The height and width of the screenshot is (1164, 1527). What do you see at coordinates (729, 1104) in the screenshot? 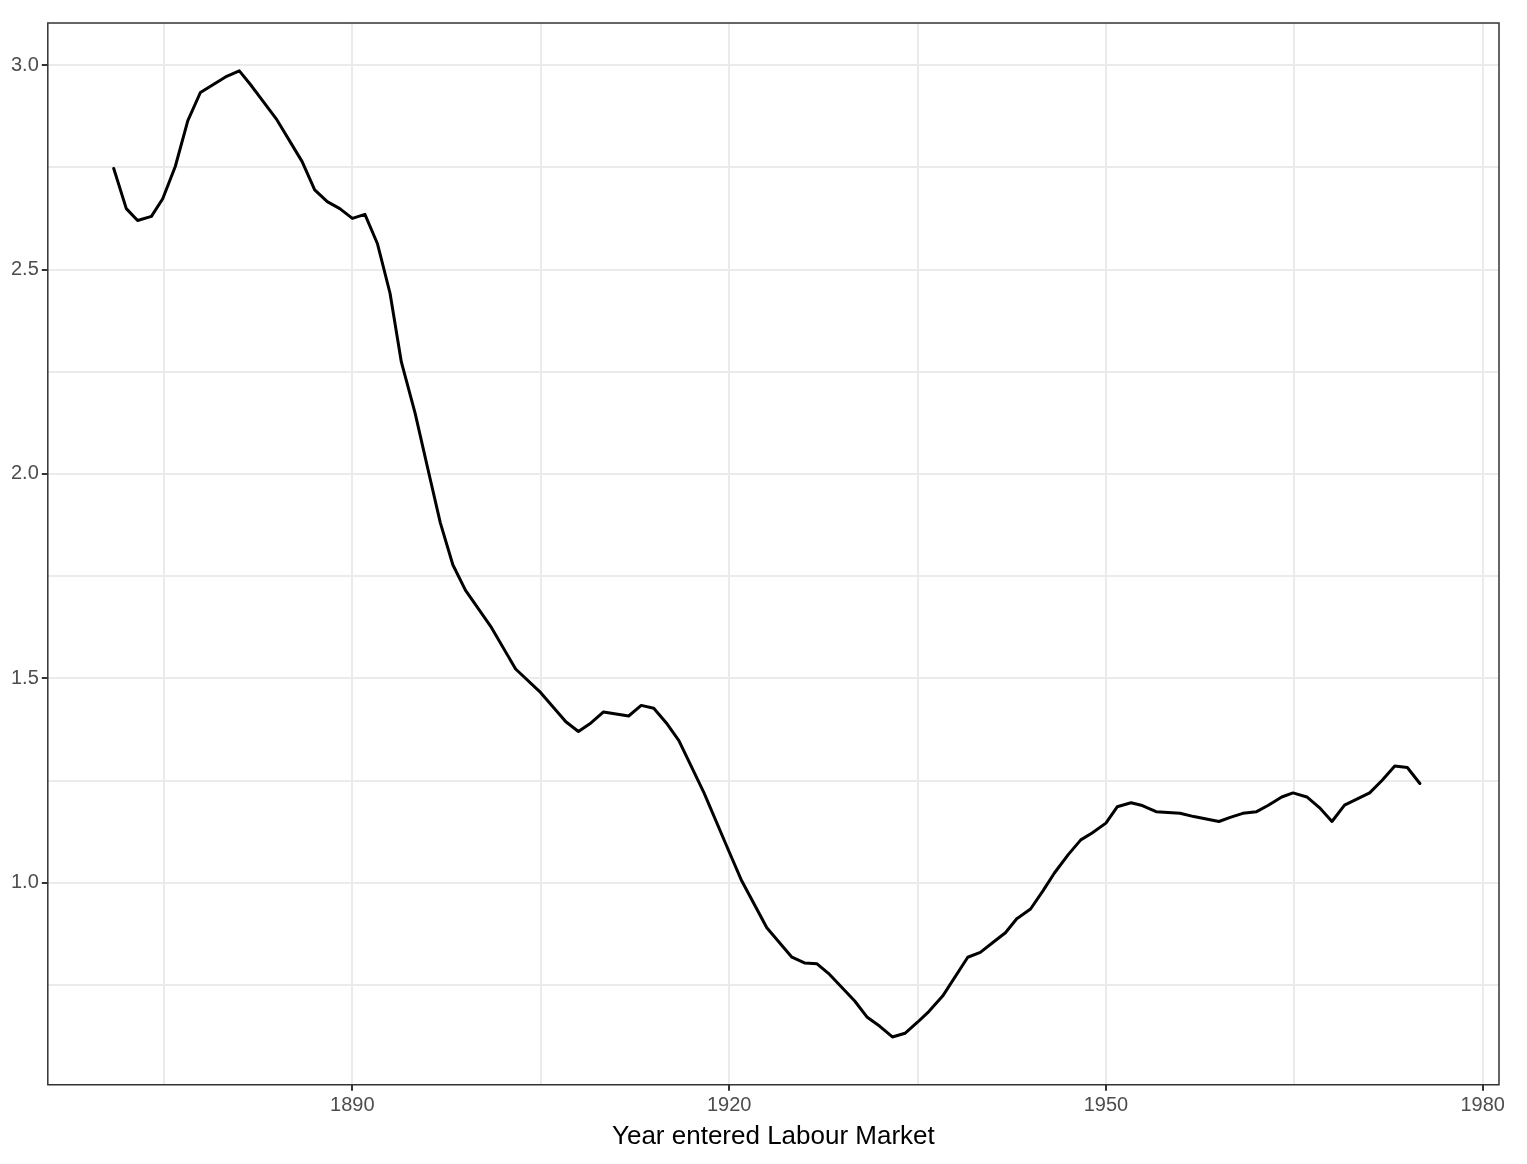
I see `x-tick-label: 1920` at bounding box center [729, 1104].